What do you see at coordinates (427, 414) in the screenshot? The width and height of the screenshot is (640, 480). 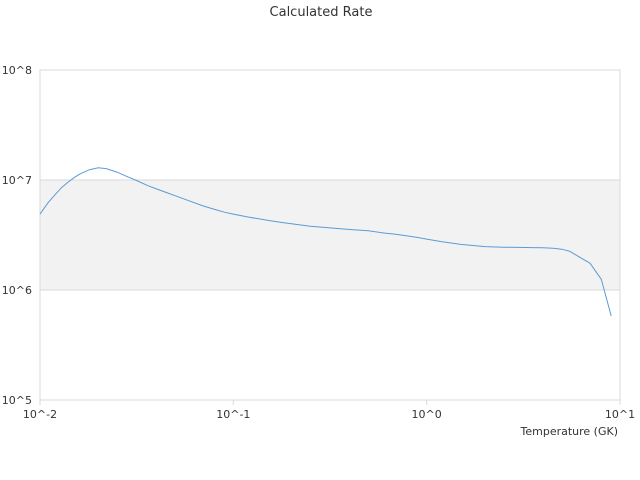 I see `x-tick-label: 10^0` at bounding box center [427, 414].